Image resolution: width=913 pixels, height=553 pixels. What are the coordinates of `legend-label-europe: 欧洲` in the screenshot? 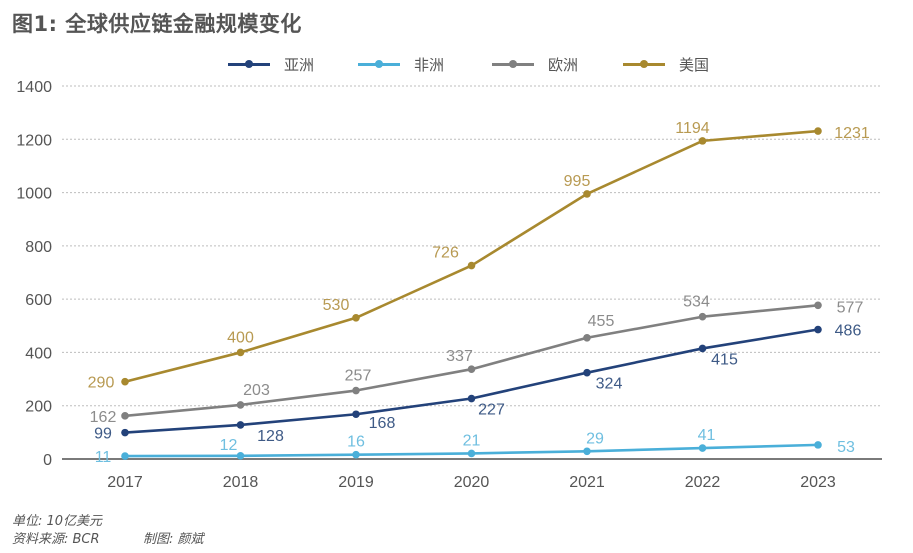 It's located at (563, 64).